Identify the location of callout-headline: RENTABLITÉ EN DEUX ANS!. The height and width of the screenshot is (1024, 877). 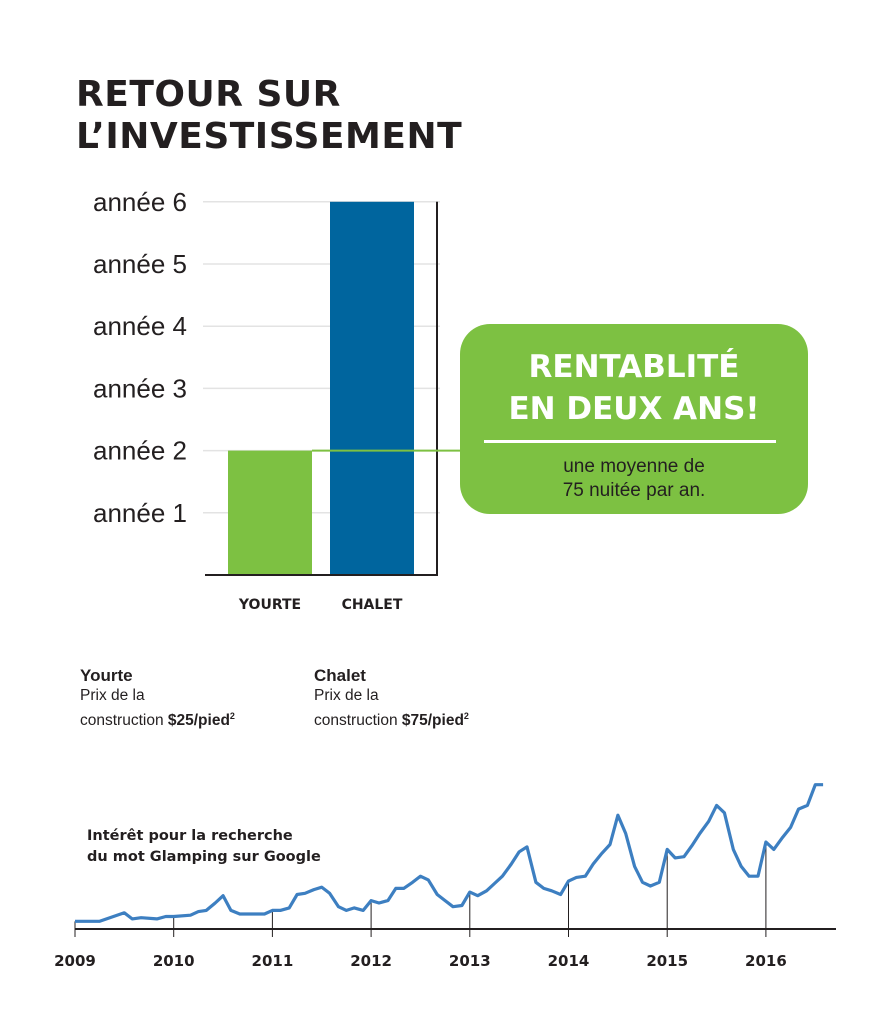
(634, 388).